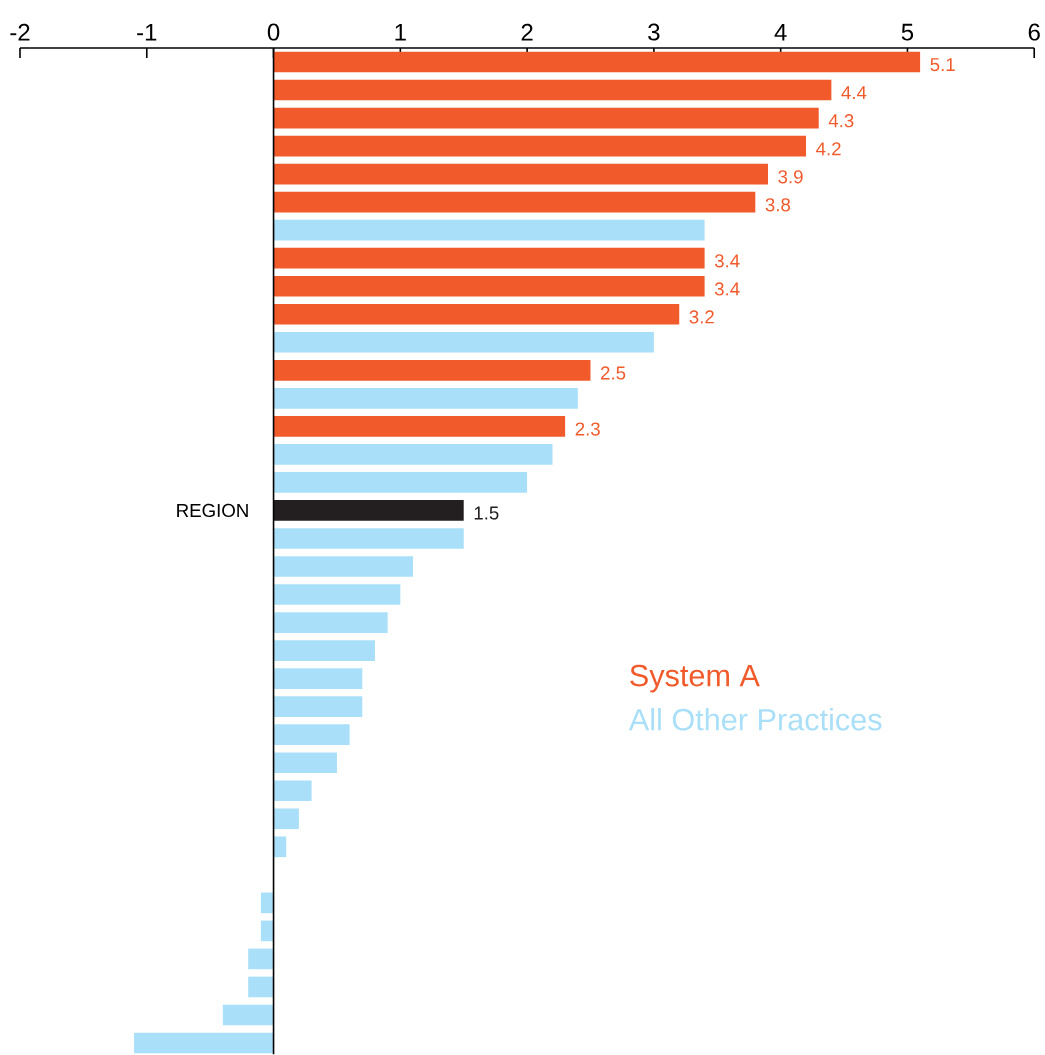  What do you see at coordinates (1034, 32) in the screenshot?
I see `x-tick-label: 6` at bounding box center [1034, 32].